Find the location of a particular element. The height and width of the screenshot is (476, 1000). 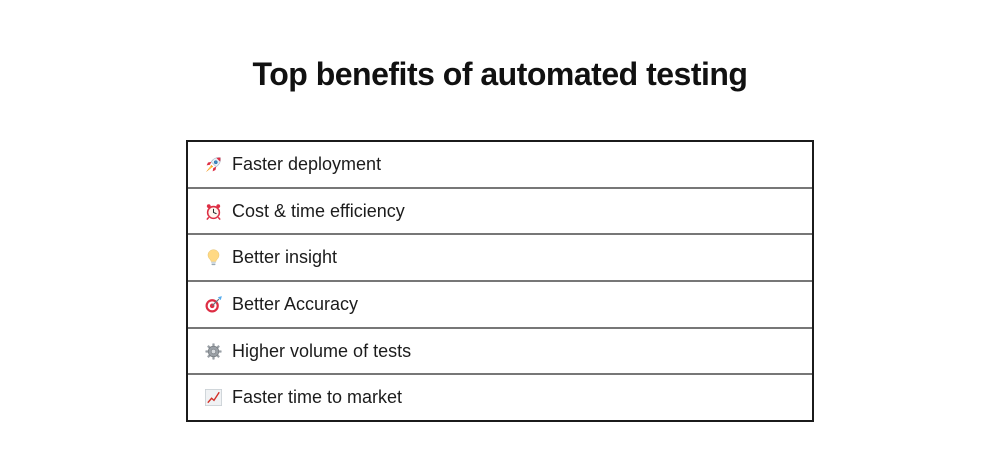

benefit-label: Better Accuracy is located at coordinates (295, 303).